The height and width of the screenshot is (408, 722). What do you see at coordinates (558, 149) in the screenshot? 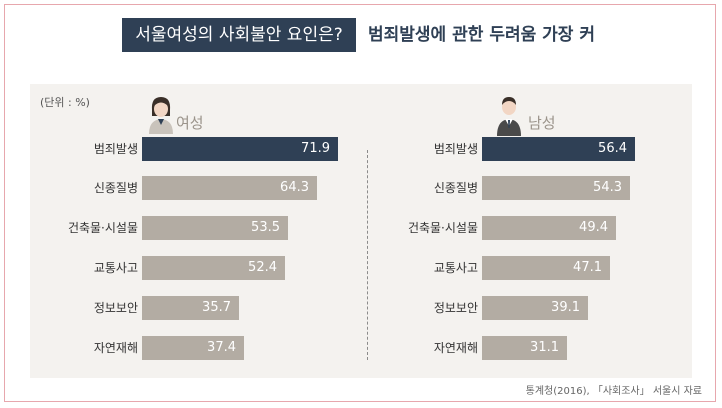
I see `bar: 56.4` at bounding box center [558, 149].